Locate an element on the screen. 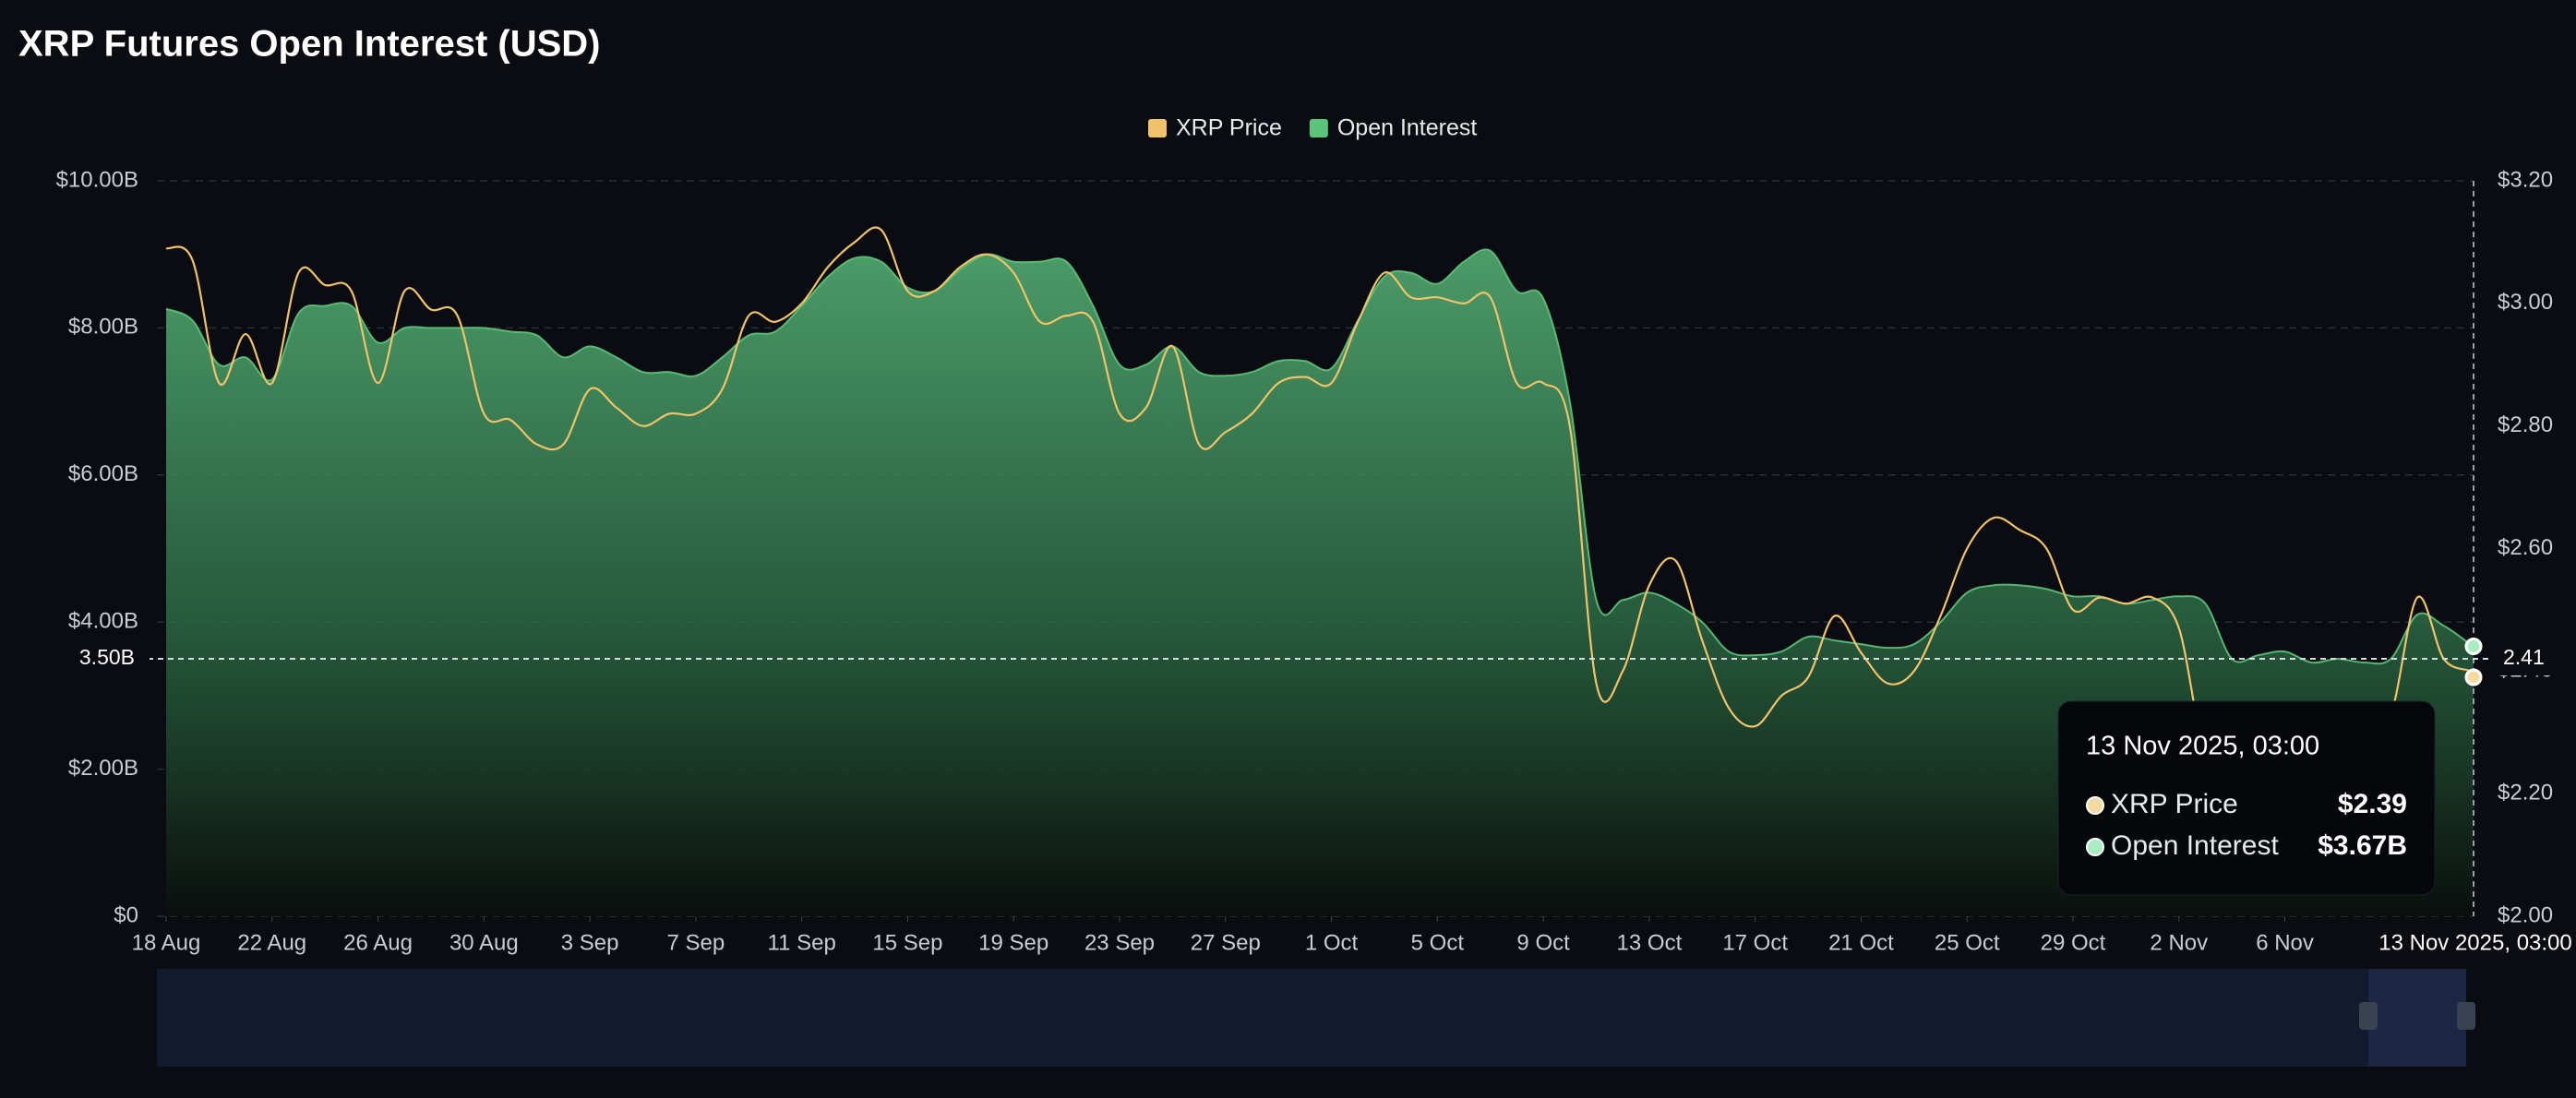 The image size is (2576, 1098). y2-tick-label: $2.00 is located at coordinates (2526, 915).